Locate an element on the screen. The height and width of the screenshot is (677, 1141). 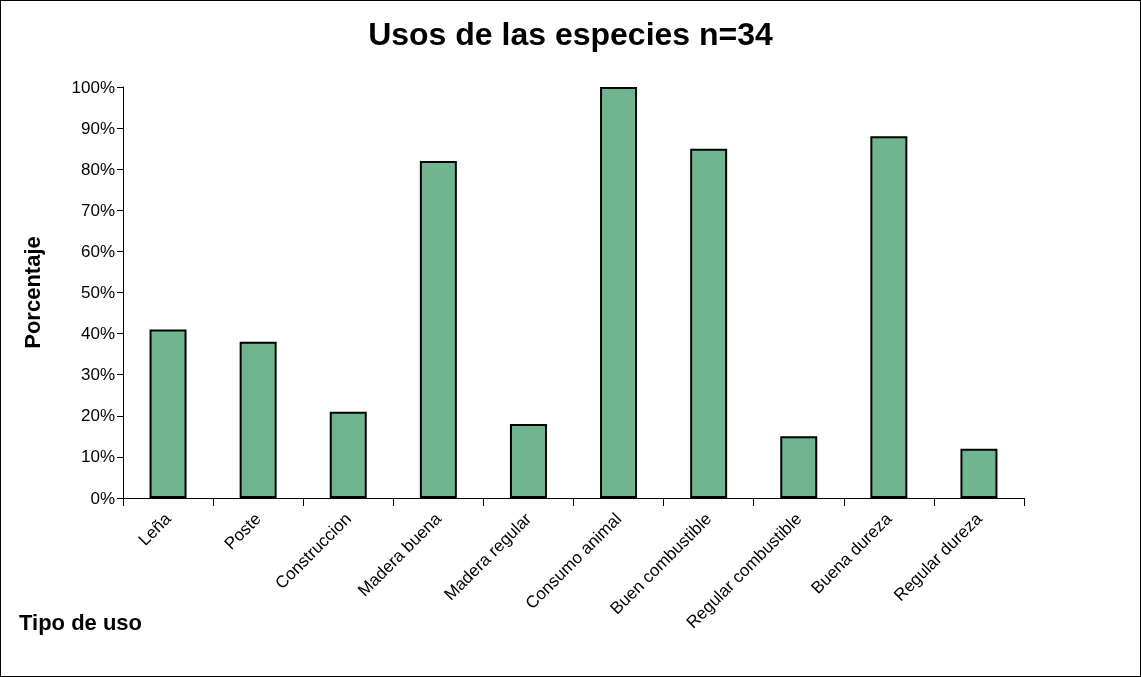
y-tick-label: 100% is located at coordinates (93, 87).